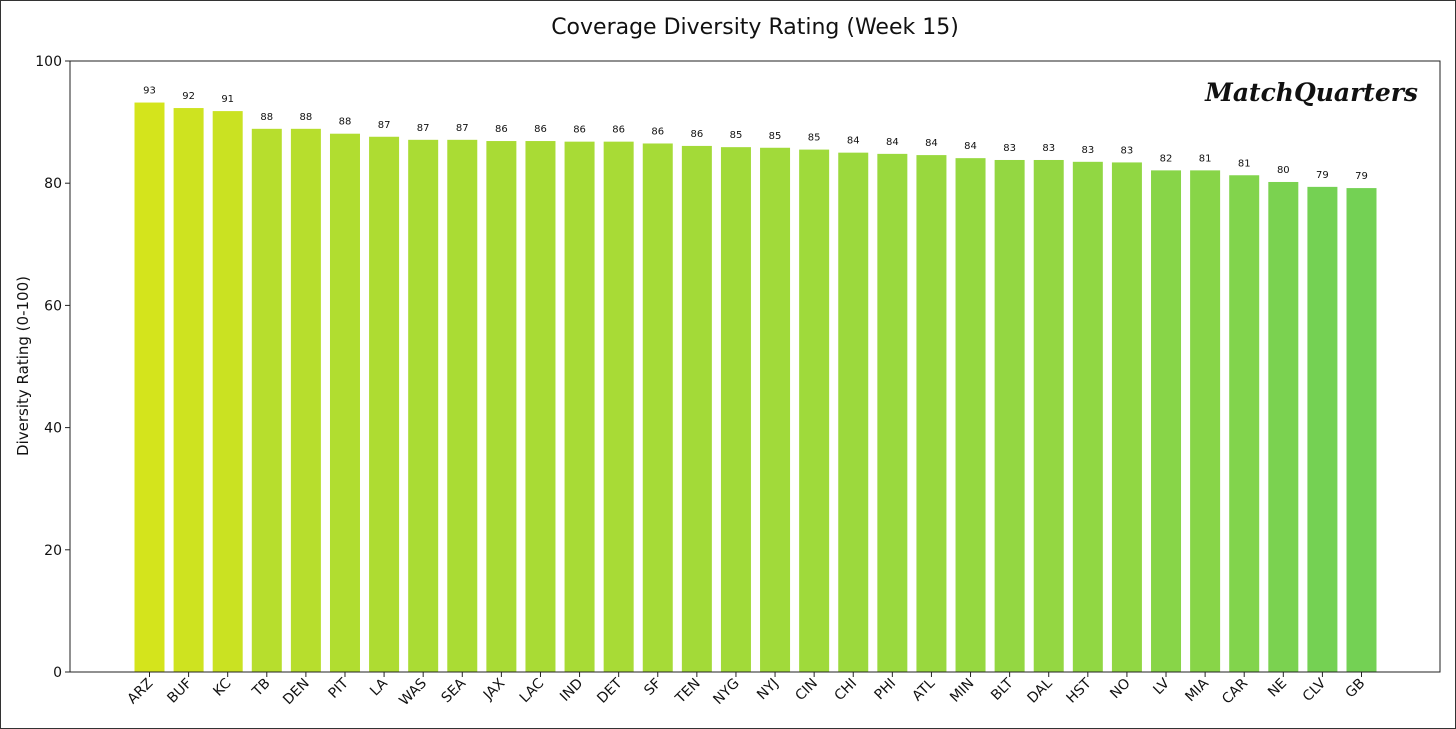 This screenshot has height=729, width=1456. I want to click on value-label-arz: 93, so click(149, 91).